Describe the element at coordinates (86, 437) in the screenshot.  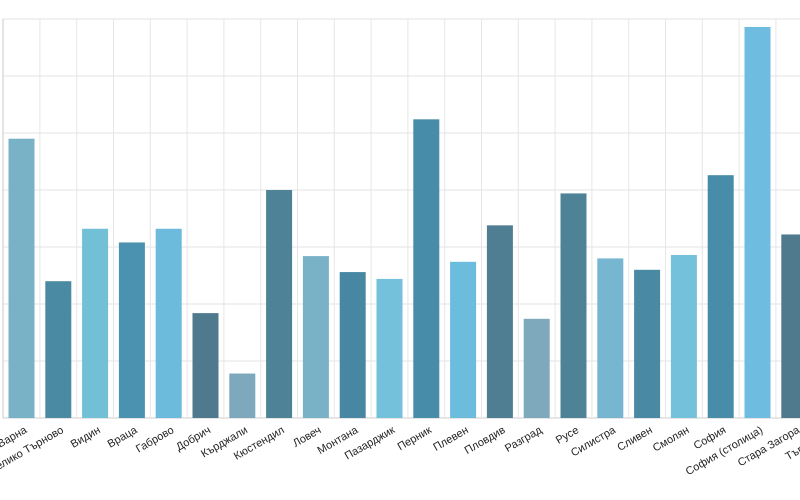
I see `x-tick-label: Видин` at that location.